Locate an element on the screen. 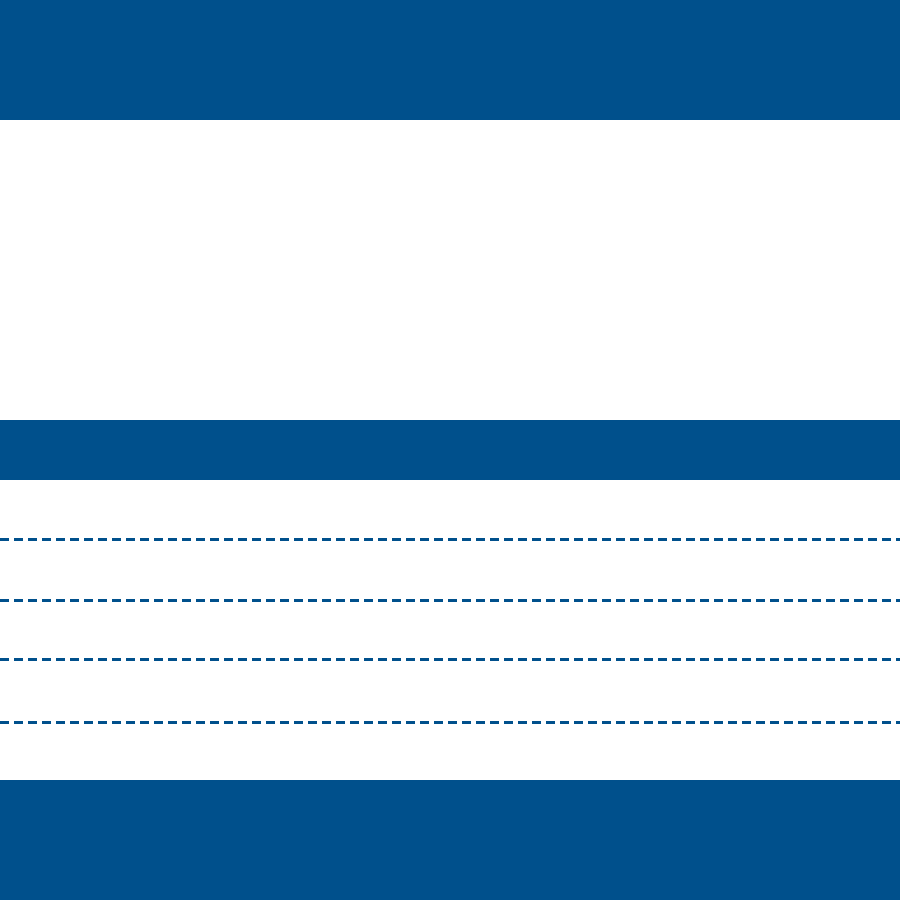 The height and width of the screenshot is (900, 900). header-bar is located at coordinates (450, 60).